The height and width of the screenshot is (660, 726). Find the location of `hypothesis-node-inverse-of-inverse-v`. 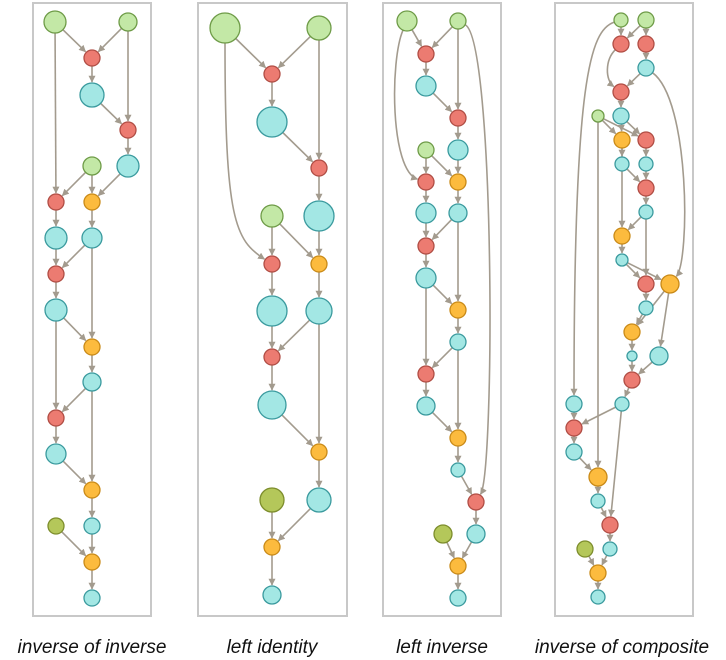

hypothesis-node-inverse-of-inverse-v is located at coordinates (56, 526).